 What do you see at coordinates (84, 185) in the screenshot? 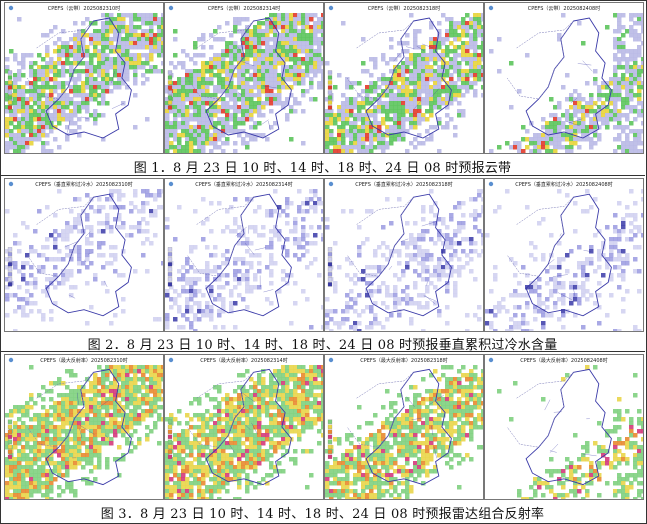
I see `panel-title: CPEFS（垂直累积过冷水）2025082310时` at bounding box center [84, 185].